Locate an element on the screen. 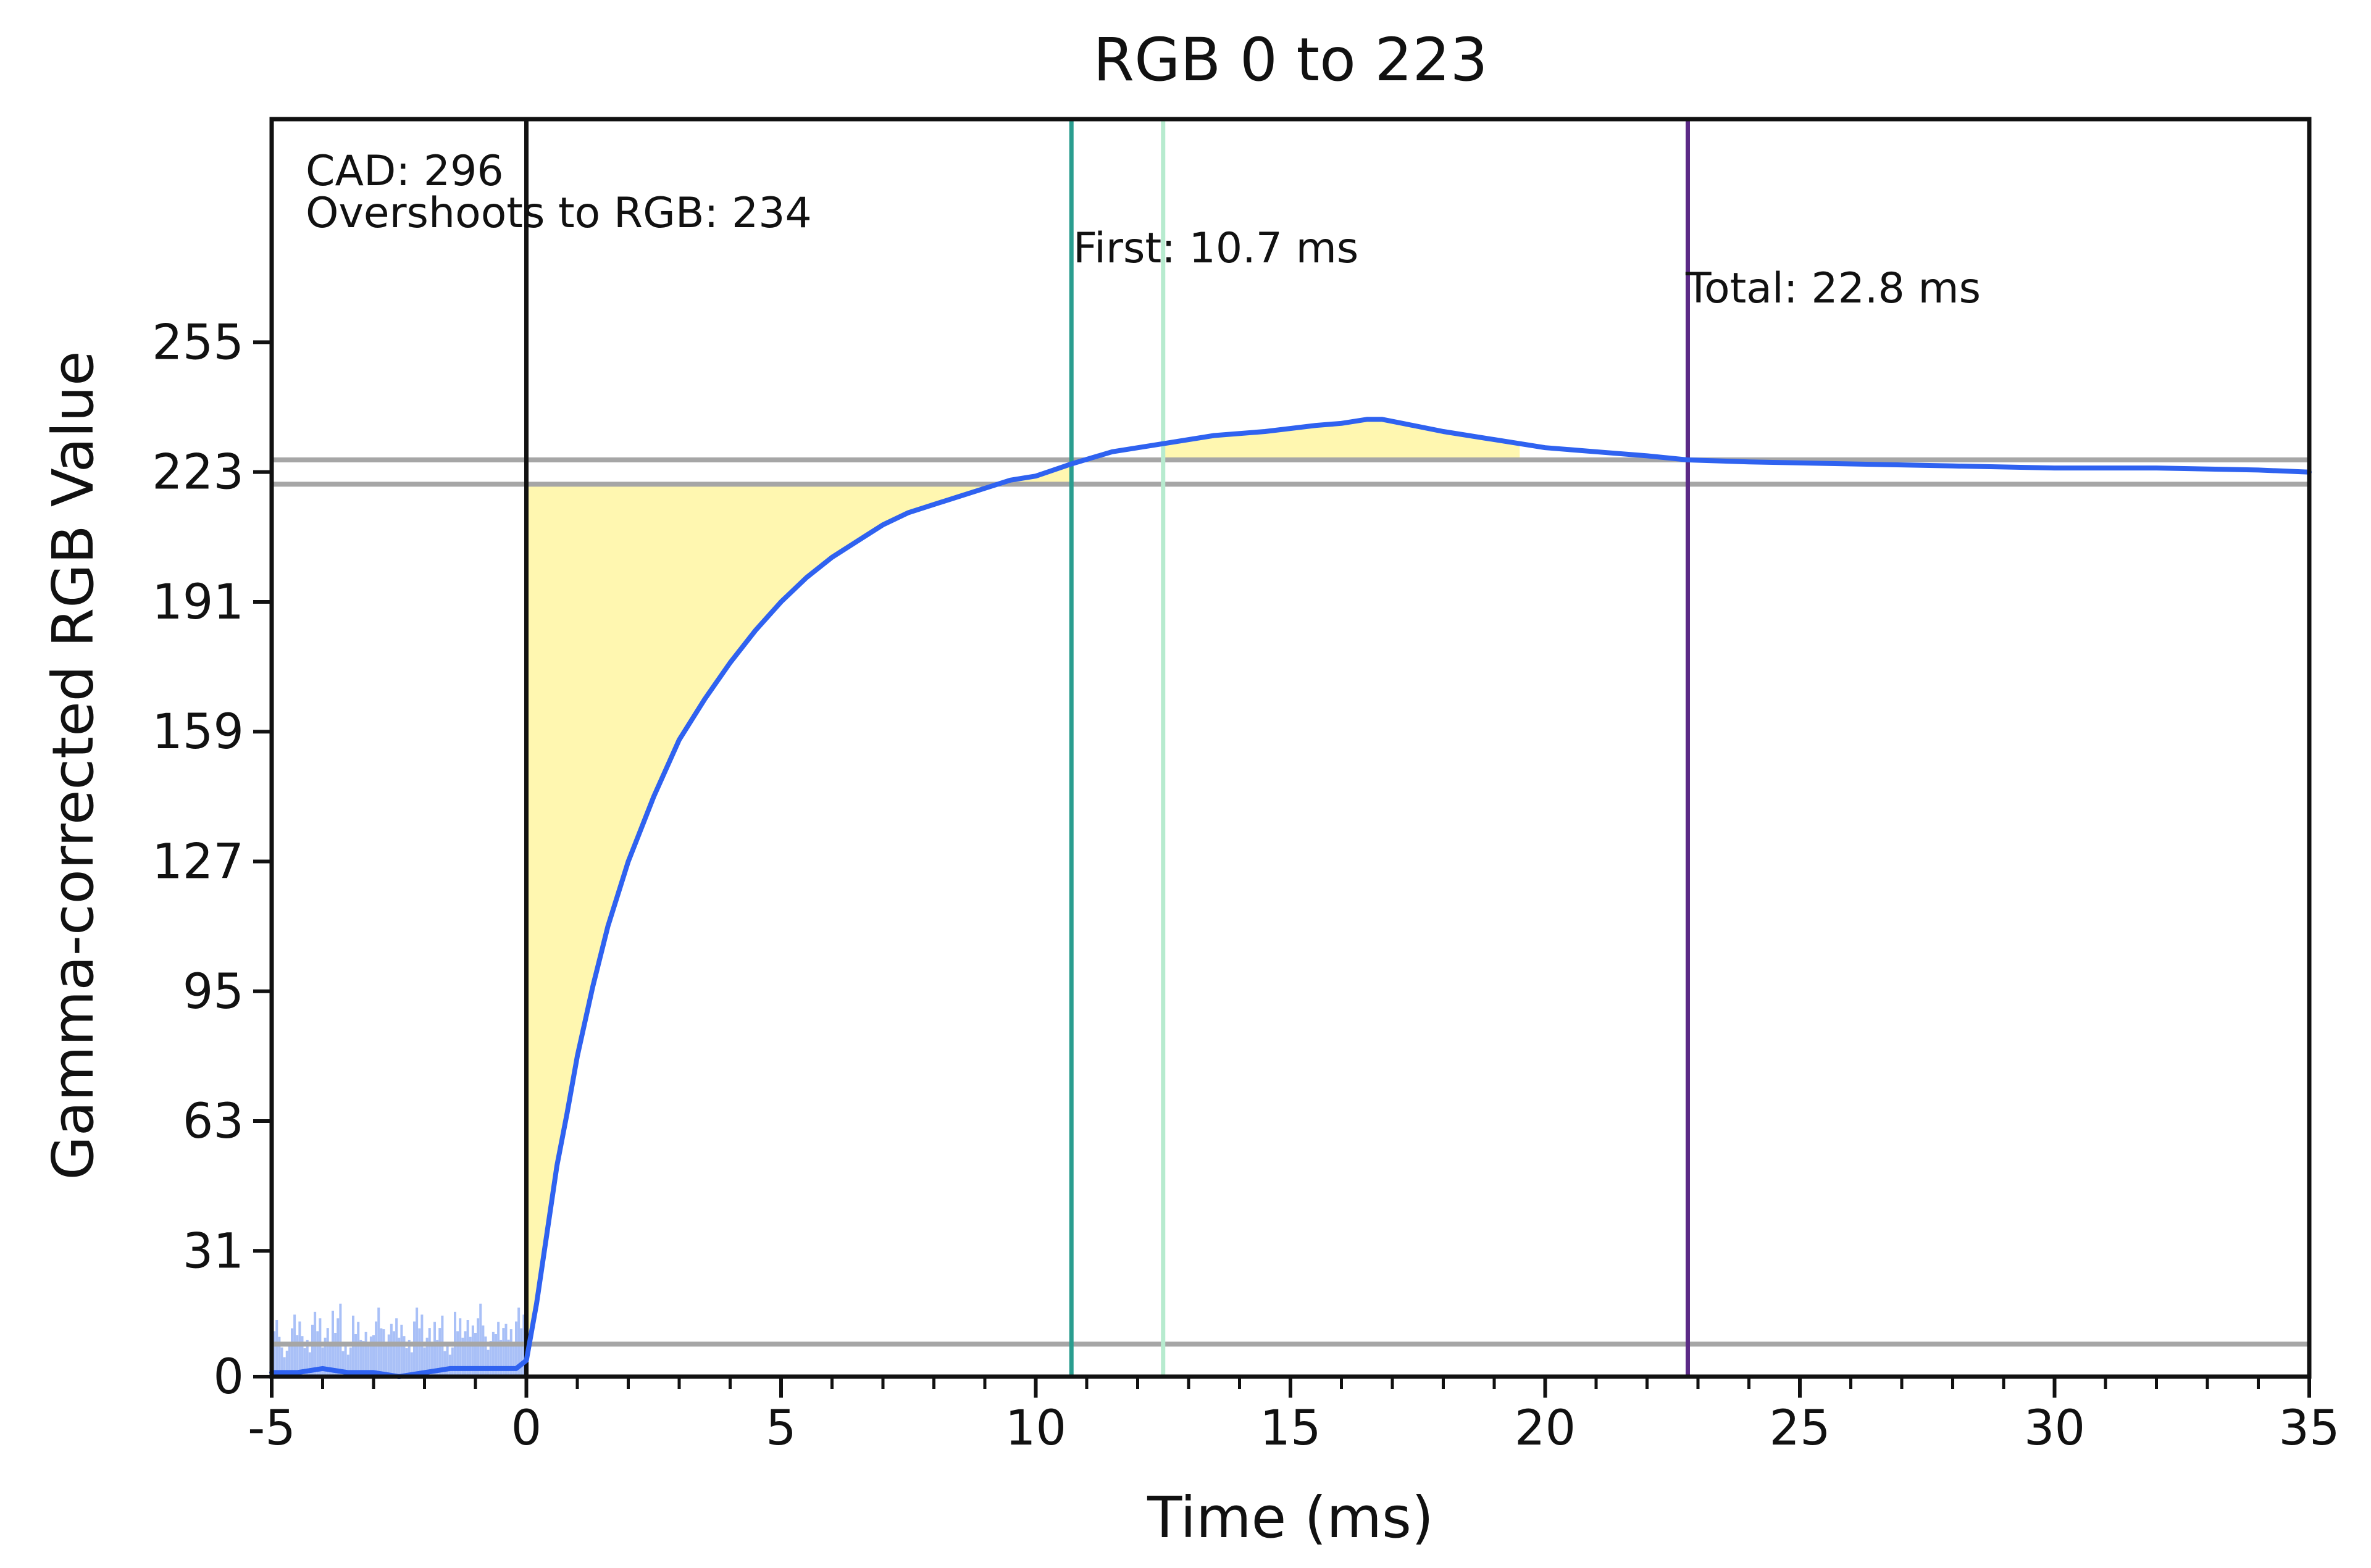  y-tick-label: 223 is located at coordinates (198, 473).